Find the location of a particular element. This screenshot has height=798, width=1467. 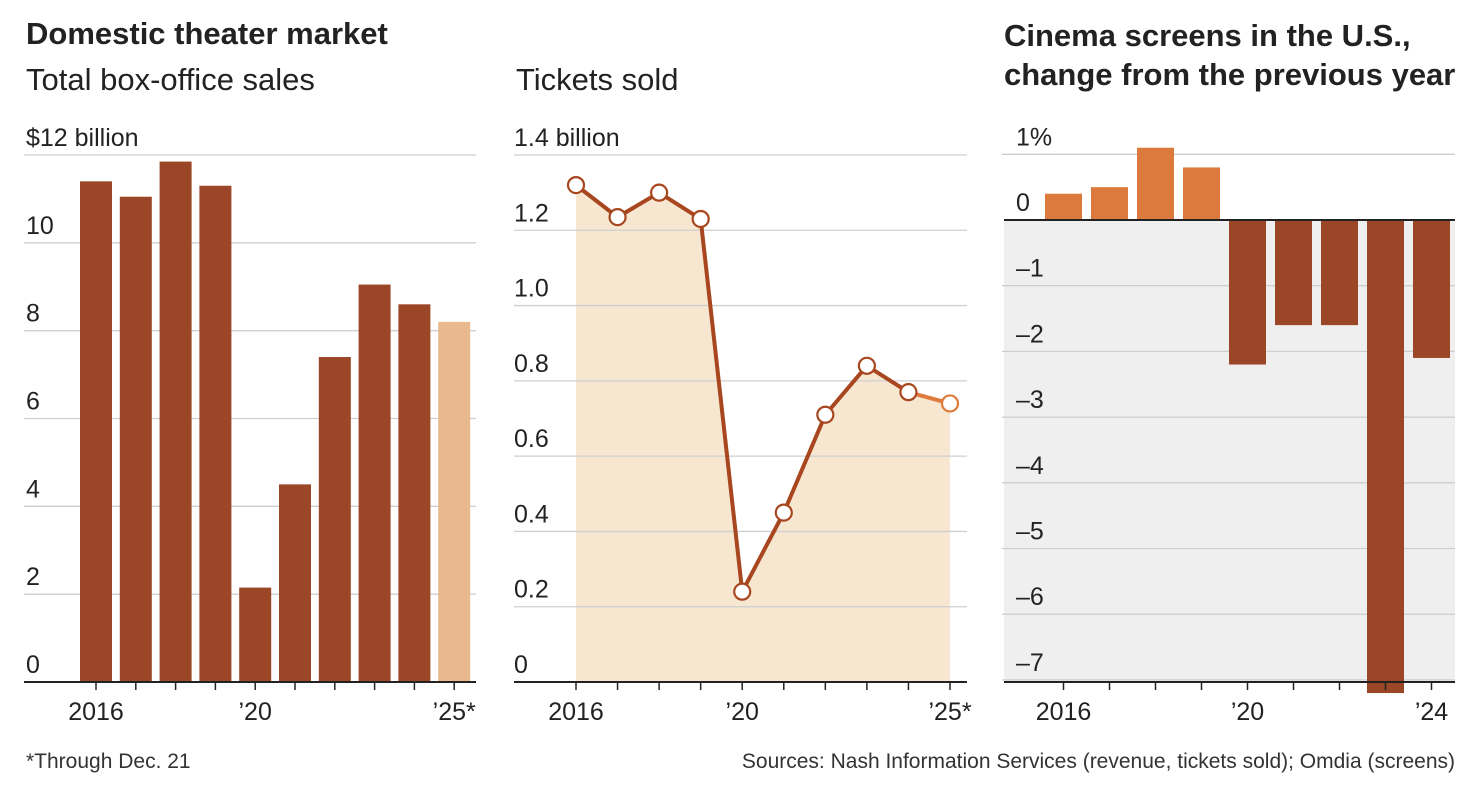

y-tick-label: $12 billion is located at coordinates (82, 138).